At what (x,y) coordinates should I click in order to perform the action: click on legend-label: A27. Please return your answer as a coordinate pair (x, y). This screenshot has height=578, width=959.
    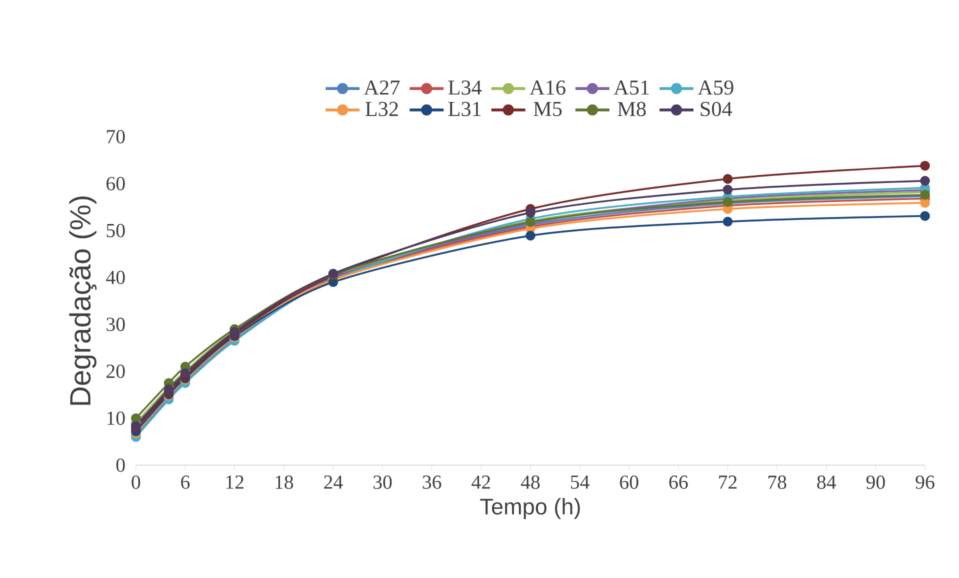
    Looking at the image, I should click on (382, 87).